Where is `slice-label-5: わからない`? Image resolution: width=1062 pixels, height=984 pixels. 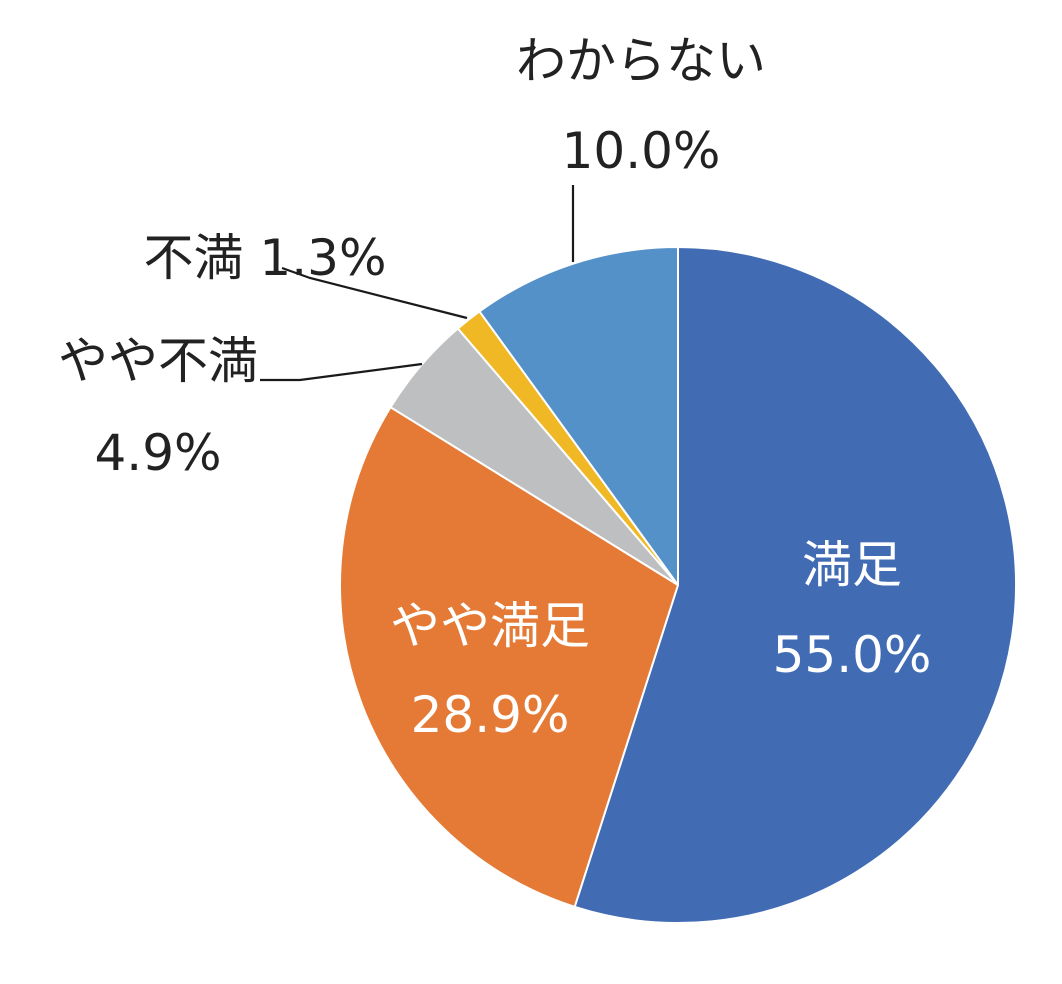 slice-label-5: わからない is located at coordinates (641, 61).